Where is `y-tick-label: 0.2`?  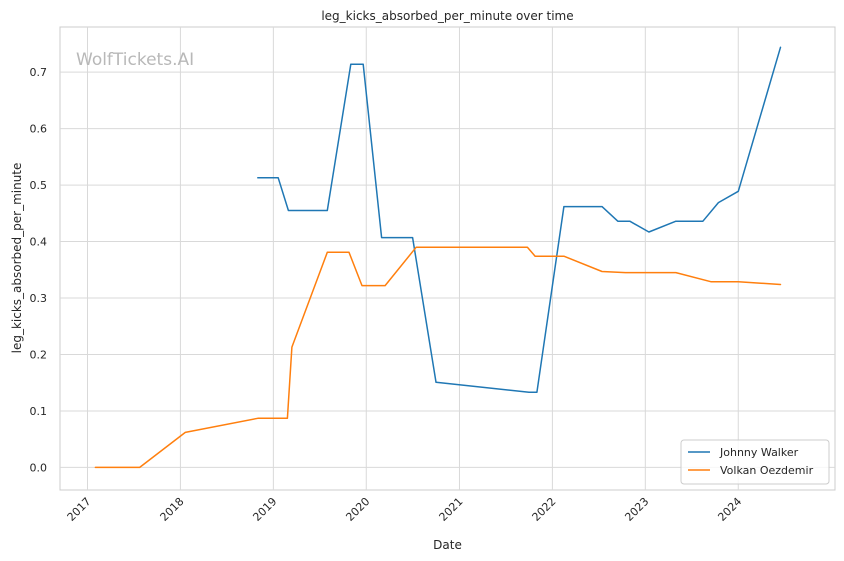 y-tick-label: 0.2 is located at coordinates (39, 354).